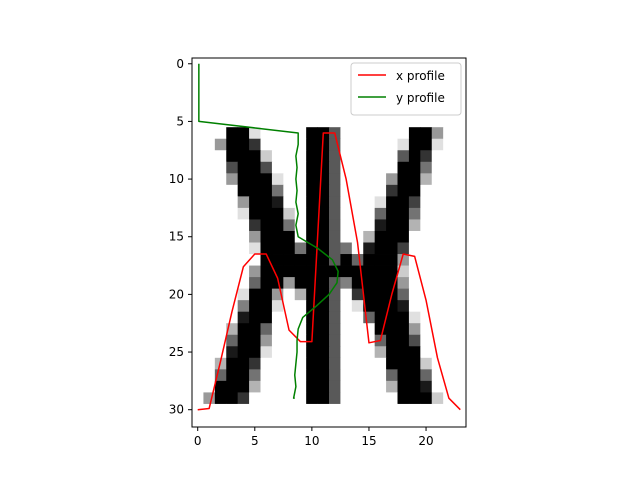  Describe the element at coordinates (311, 441) in the screenshot. I see `x-tick-label: 10` at that location.